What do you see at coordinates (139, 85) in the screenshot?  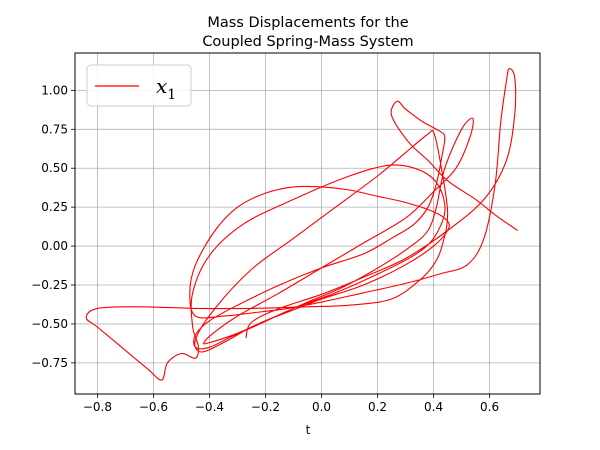 I see `legend: x1` at bounding box center [139, 85].